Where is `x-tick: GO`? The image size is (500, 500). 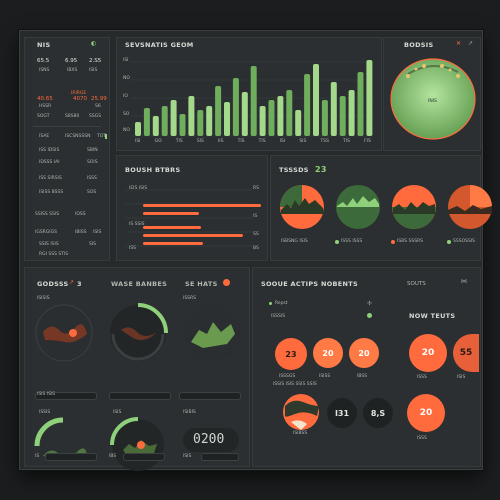 x-tick: GO is located at coordinates (158, 141).